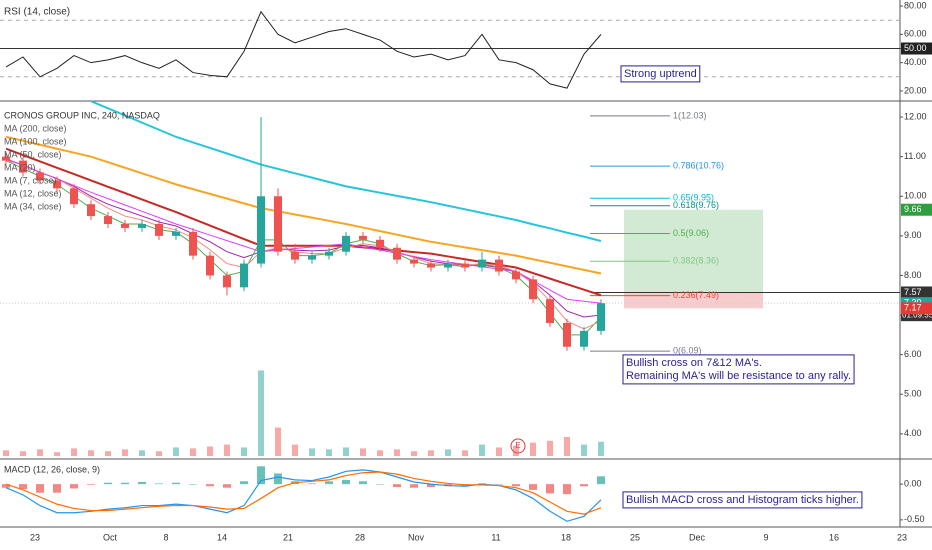 This screenshot has height=550, width=932. What do you see at coordinates (913, 292) in the screenshot?
I see `price-tag-label: 7.57` at bounding box center [913, 292].